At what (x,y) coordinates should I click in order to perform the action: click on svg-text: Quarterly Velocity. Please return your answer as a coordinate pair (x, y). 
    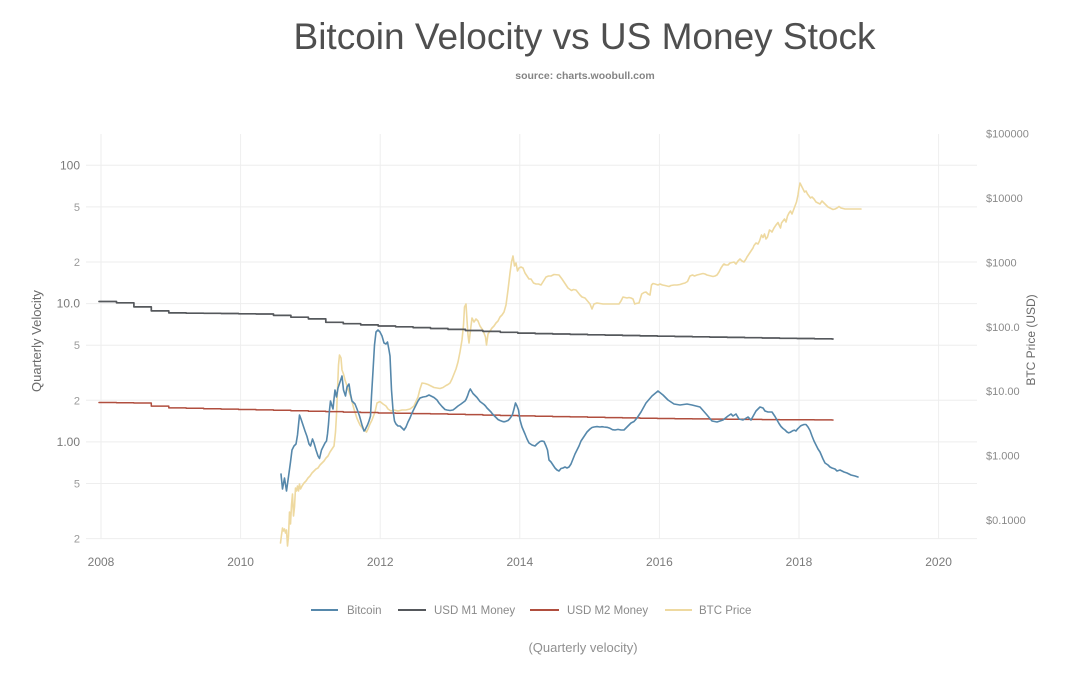
    Looking at the image, I should click on (36, 341).